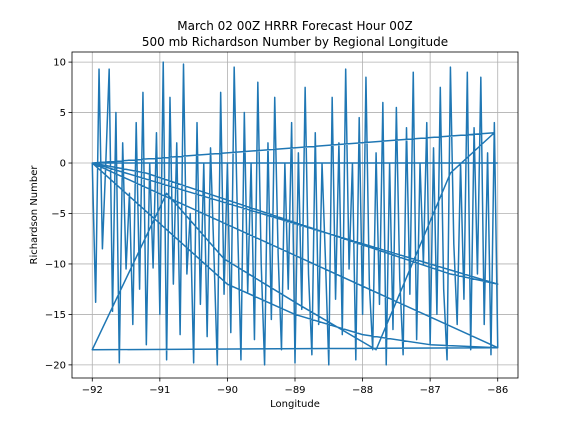  What do you see at coordinates (55, 264) in the screenshot?
I see `y-tick-label: −10` at bounding box center [55, 264].